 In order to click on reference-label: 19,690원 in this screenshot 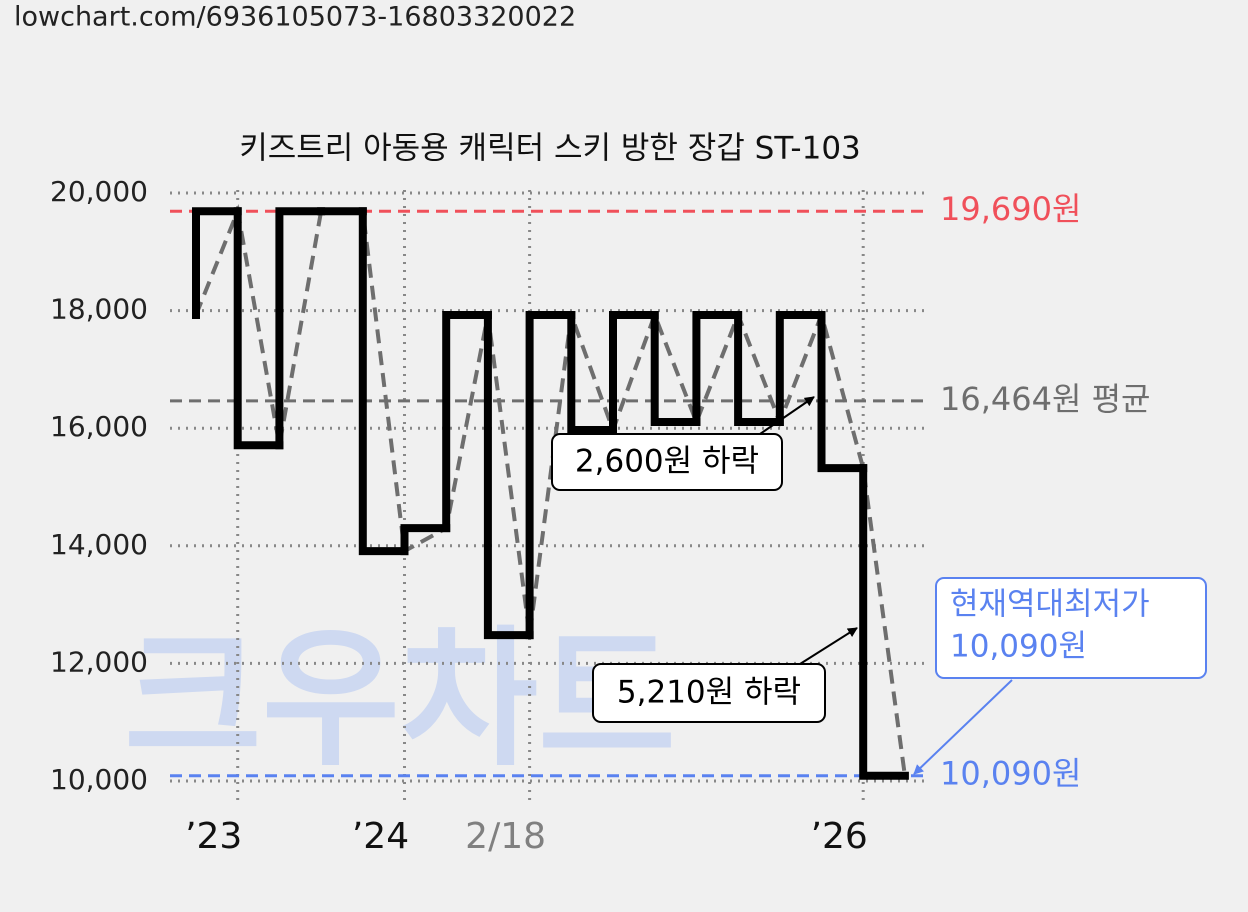, I will do `click(1010, 209)`.